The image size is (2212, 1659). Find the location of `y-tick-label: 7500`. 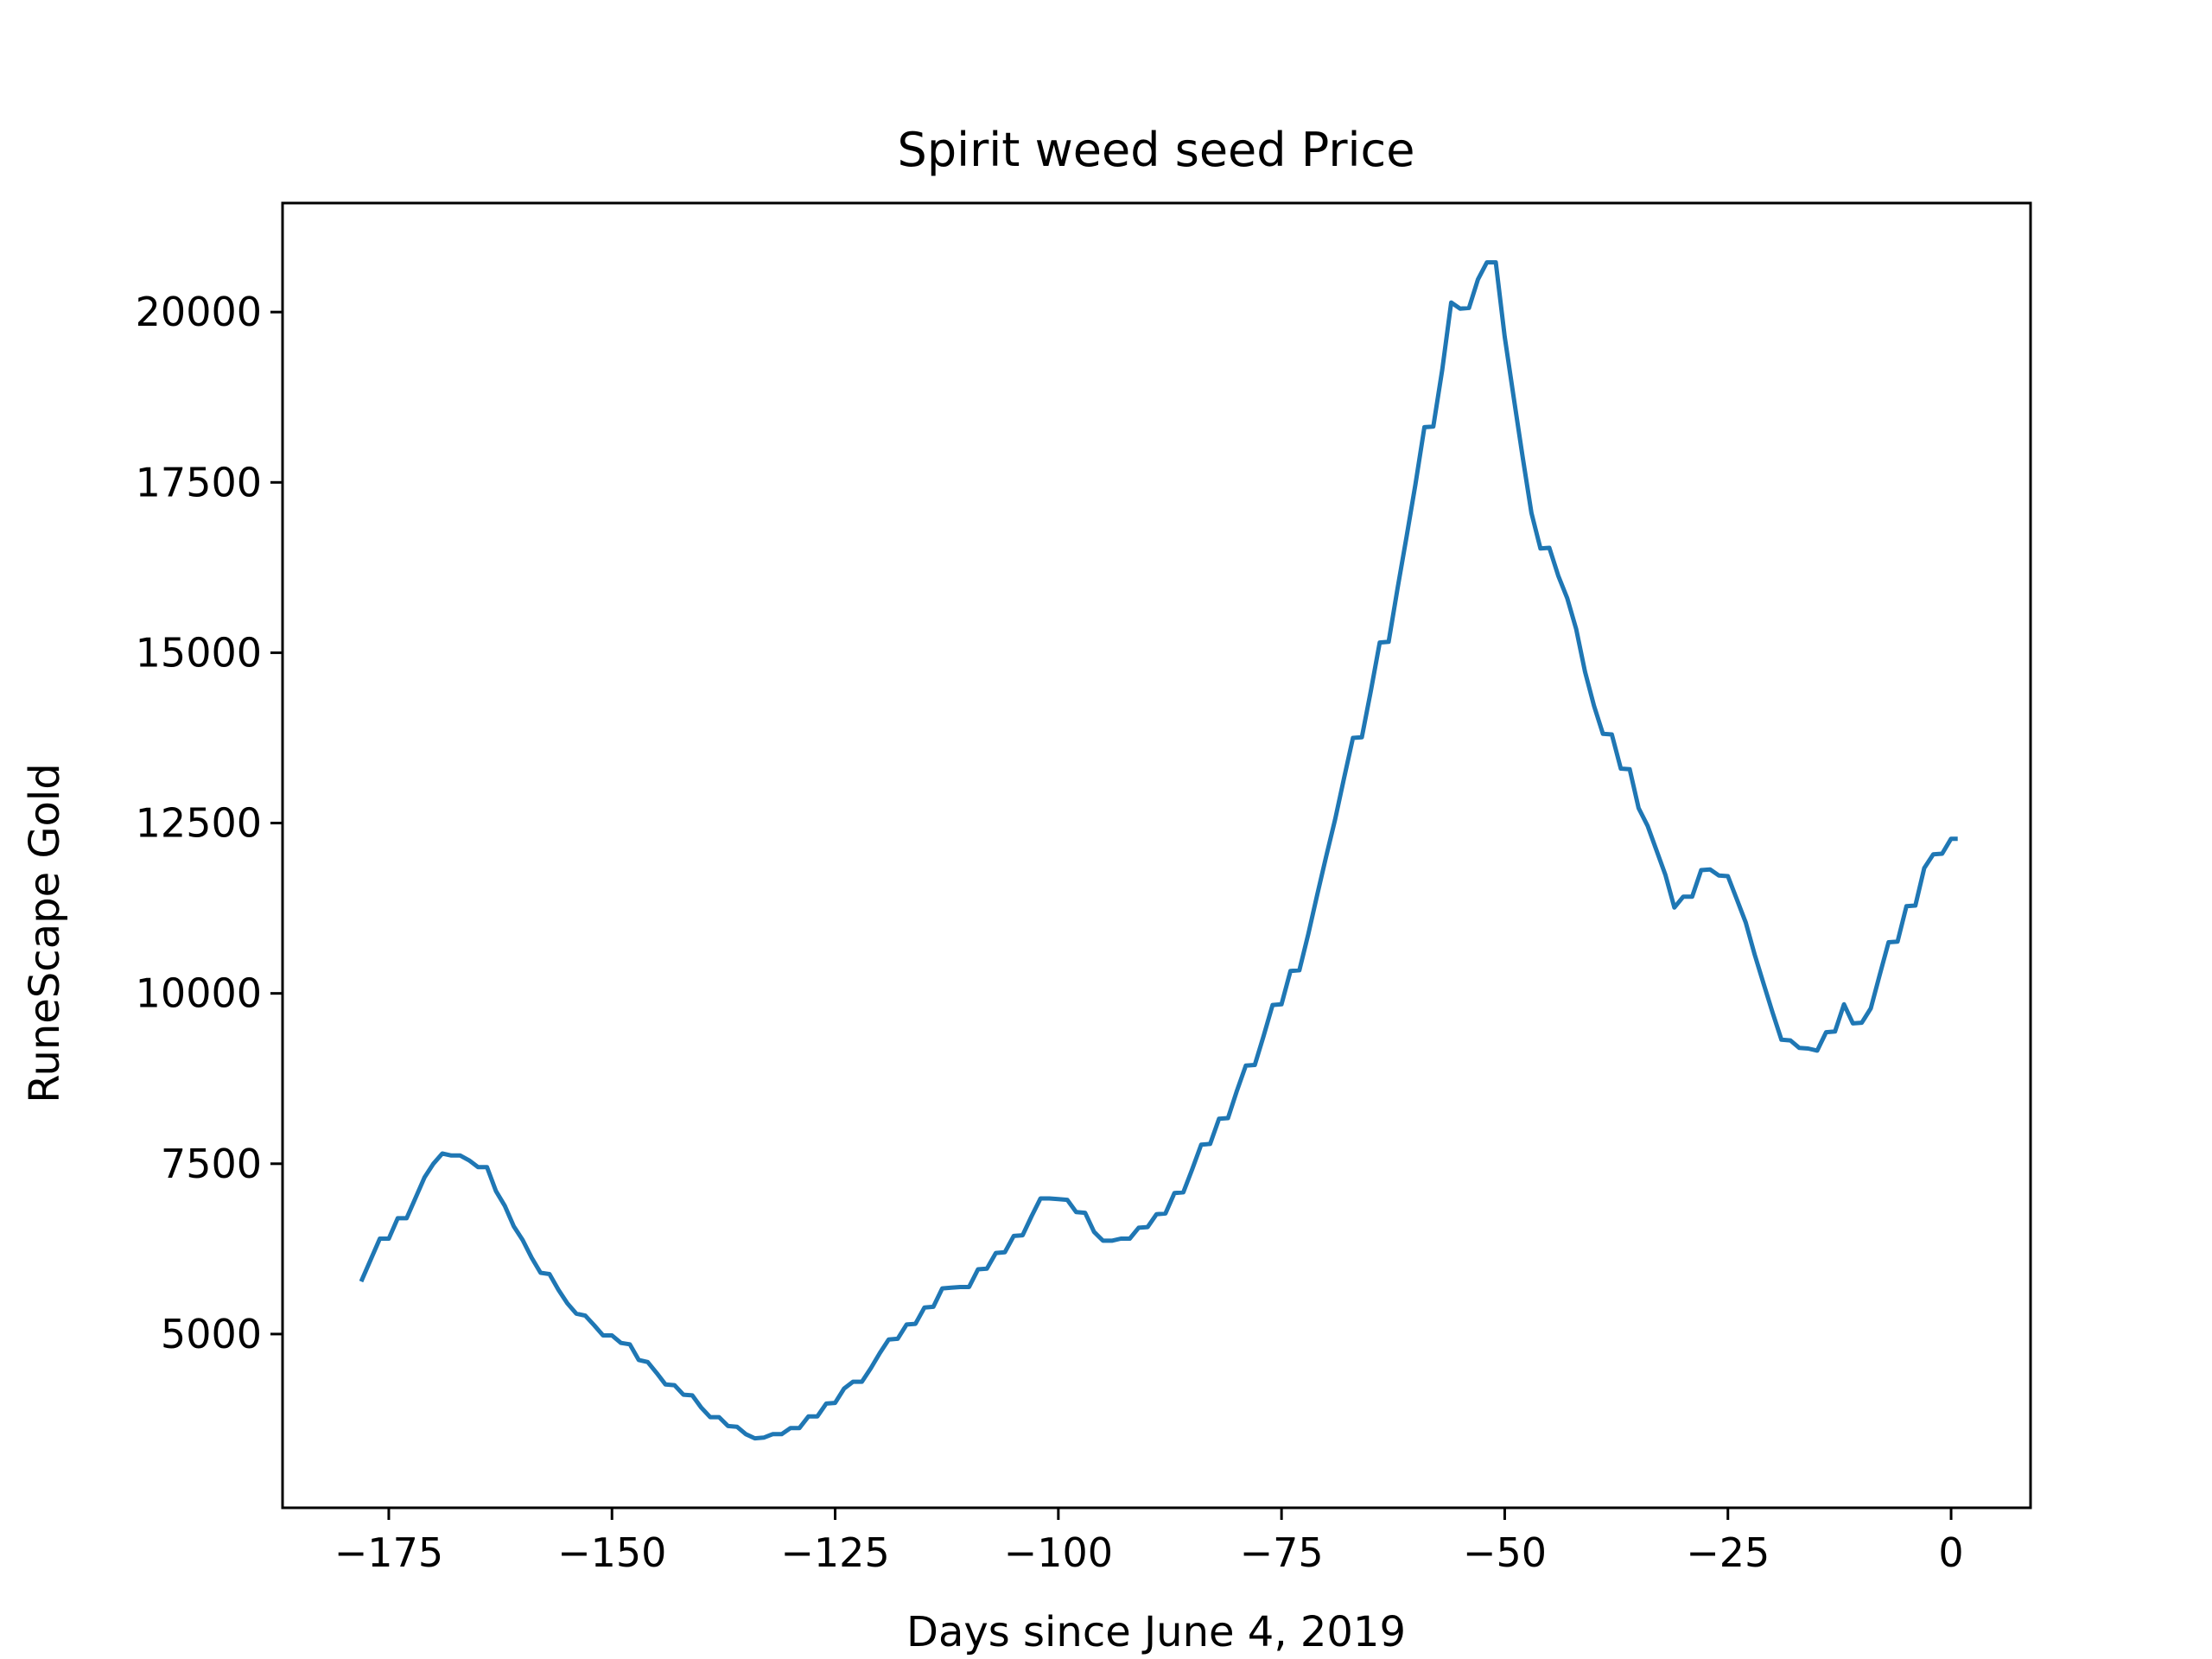

y-tick-label: 7500 is located at coordinates (211, 1164).